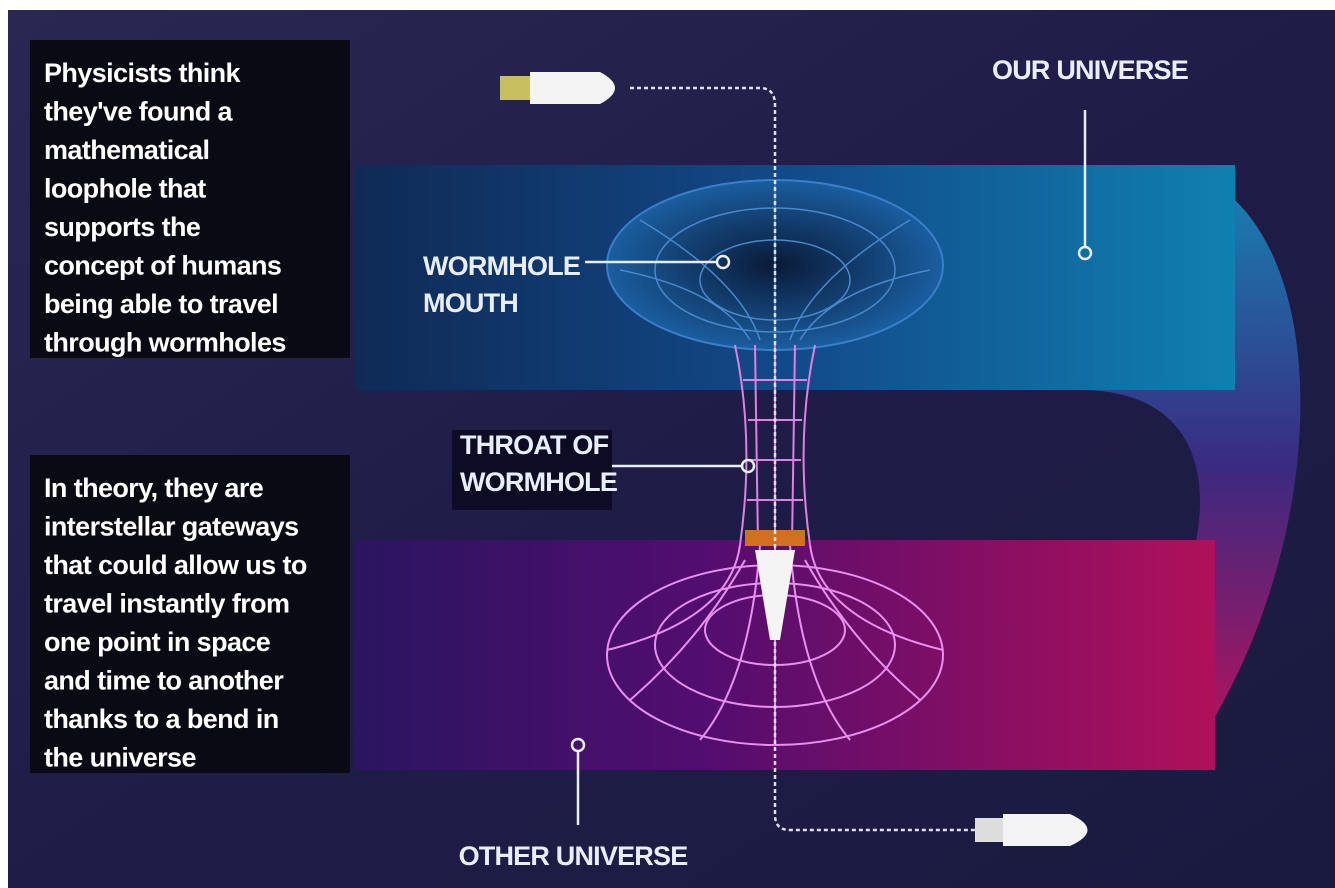  What do you see at coordinates (775, 595) in the screenshot?
I see `rocket-throat` at bounding box center [775, 595].